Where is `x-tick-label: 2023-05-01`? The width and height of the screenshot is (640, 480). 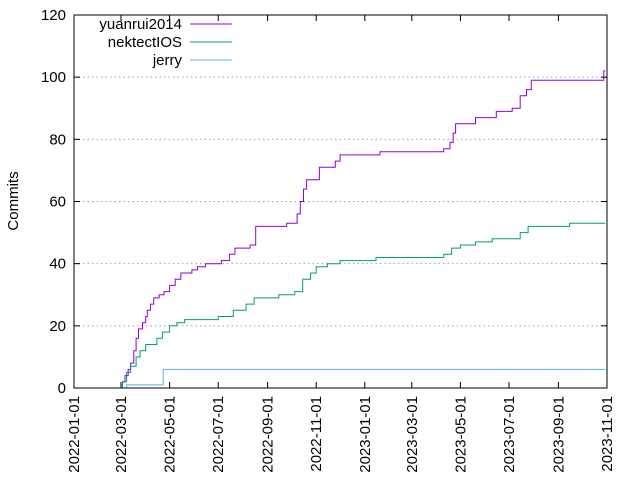
x-tick-label: 2023-05-01 is located at coordinates (460, 434).